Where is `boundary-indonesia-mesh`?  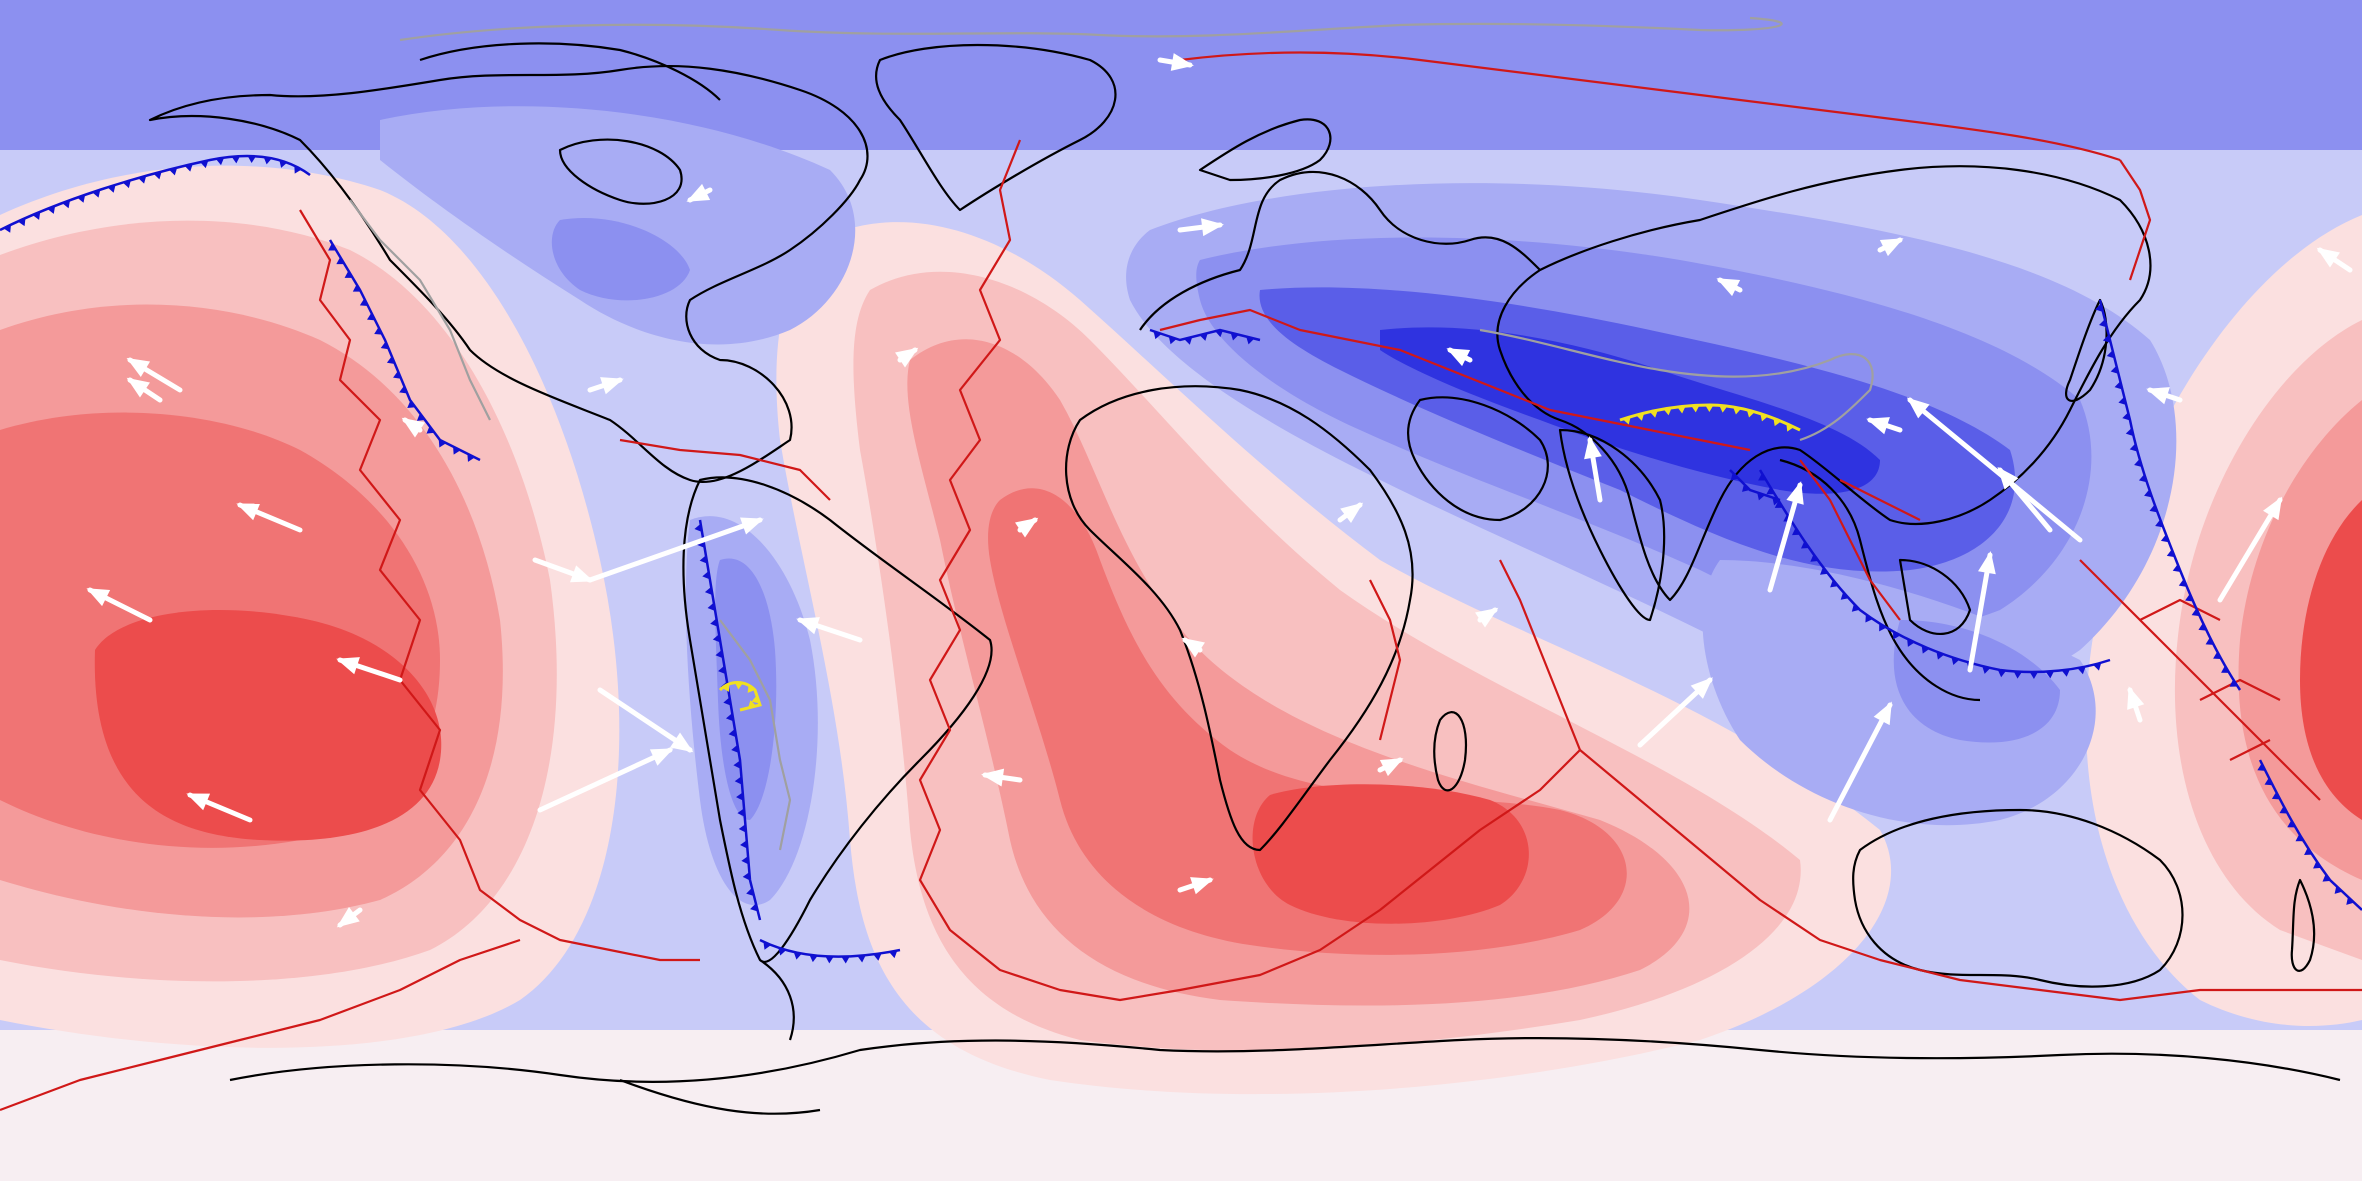 boundary-indonesia-mesh is located at coordinates (2060, 630).